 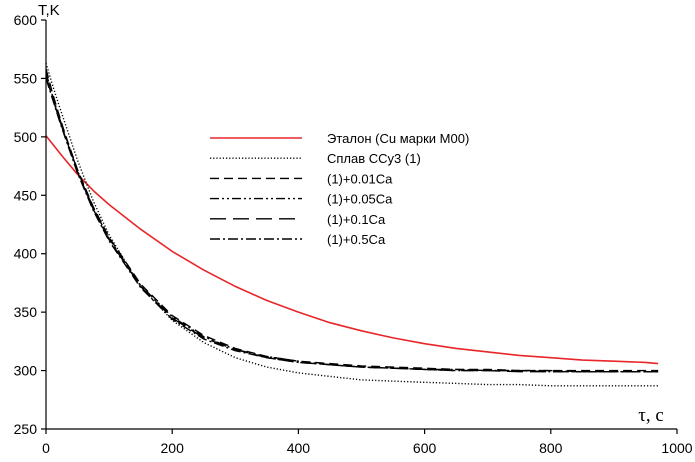 What do you see at coordinates (26, 20) in the screenshot?
I see `y-tick-label: 600` at bounding box center [26, 20].